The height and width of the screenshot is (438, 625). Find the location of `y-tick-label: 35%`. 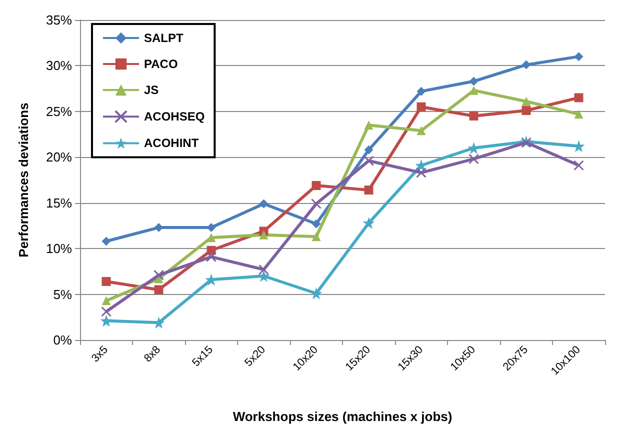

y-tick-label: 35% is located at coordinates (59, 20).